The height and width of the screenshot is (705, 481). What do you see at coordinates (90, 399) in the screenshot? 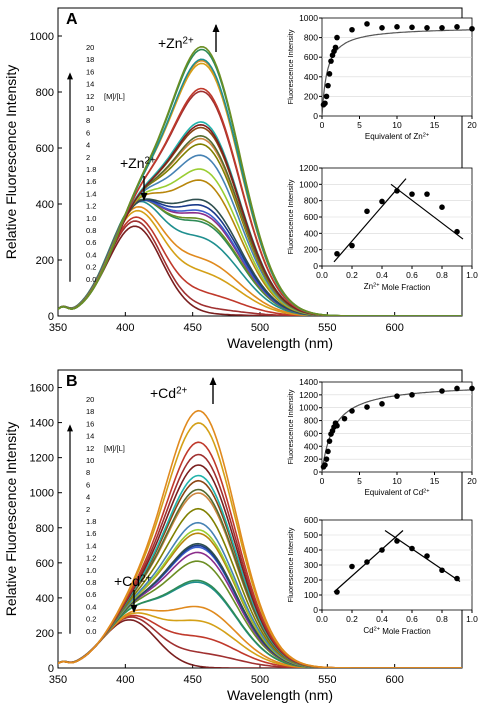
I see `ratio-value: 20` at bounding box center [90, 399].